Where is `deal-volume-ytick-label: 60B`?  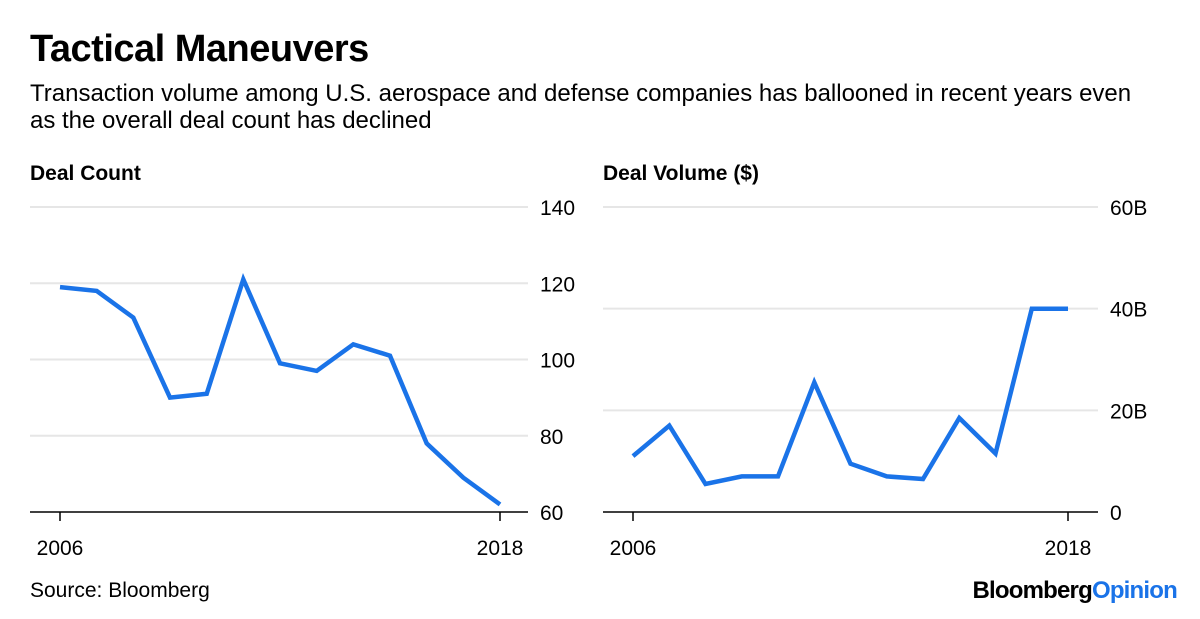 deal-volume-ytick-label: 60B is located at coordinates (1128, 208).